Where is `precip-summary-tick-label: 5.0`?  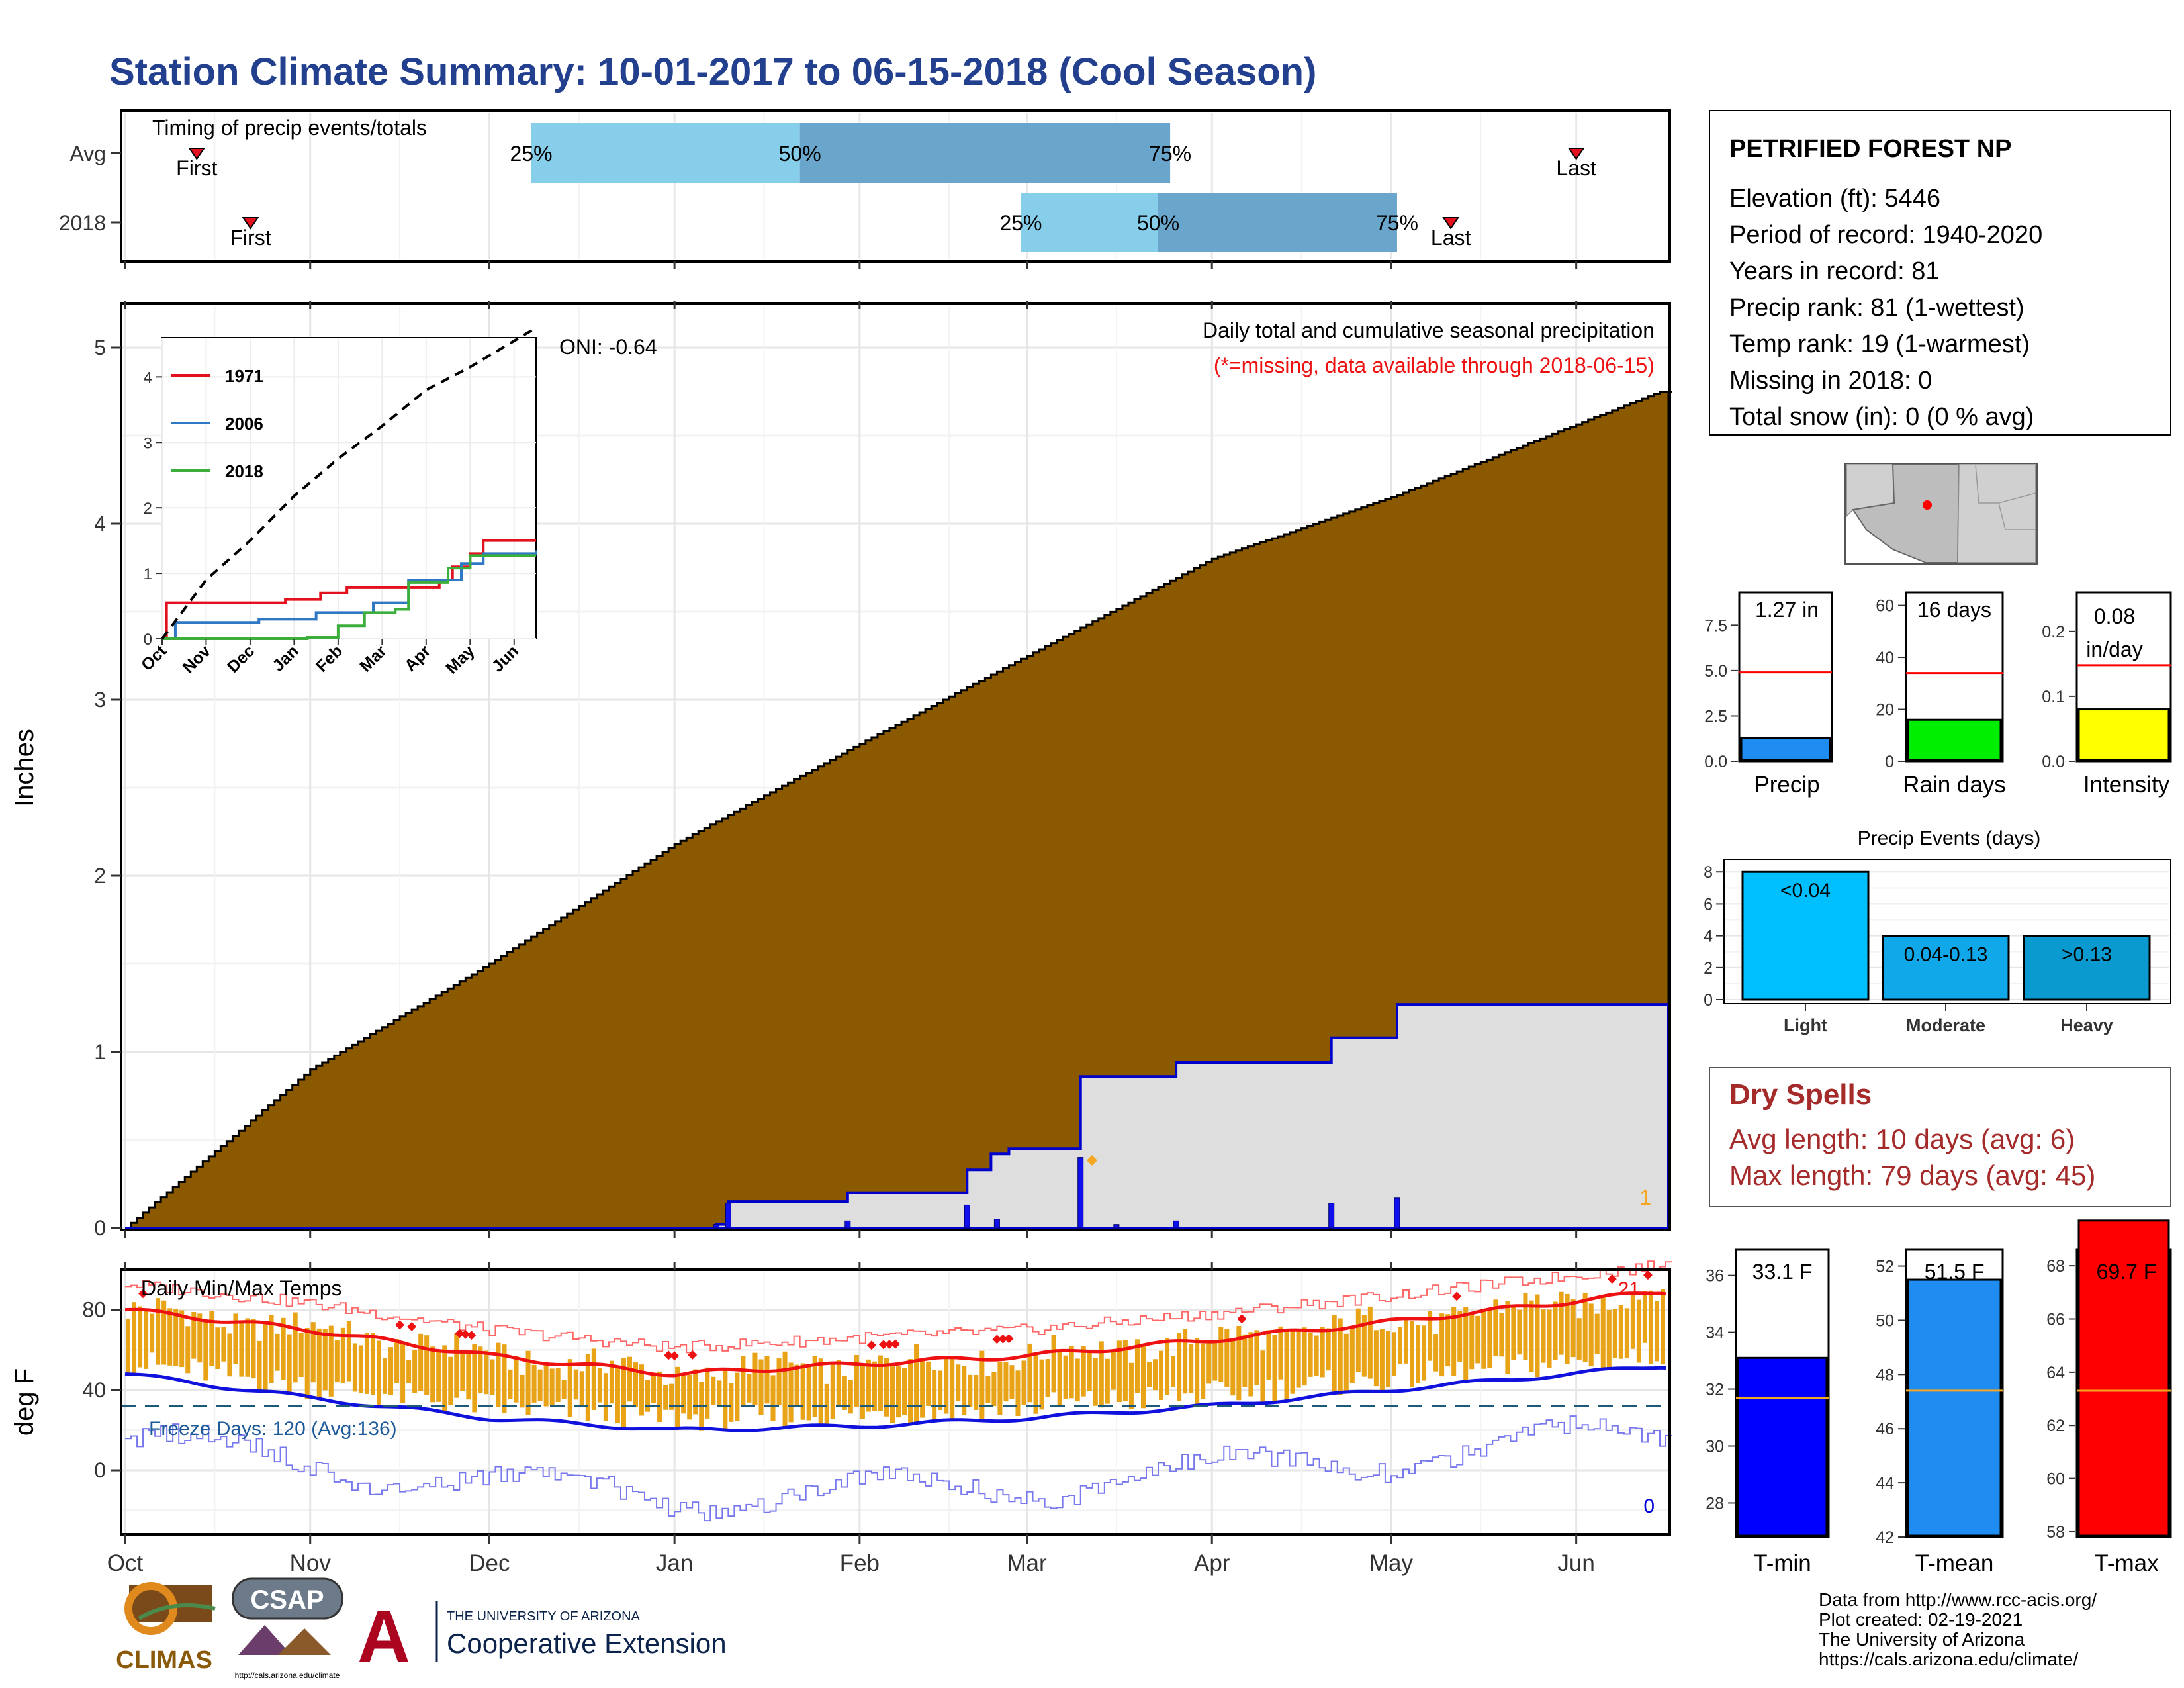
precip-summary-tick-label: 5.0 is located at coordinates (1715, 671).